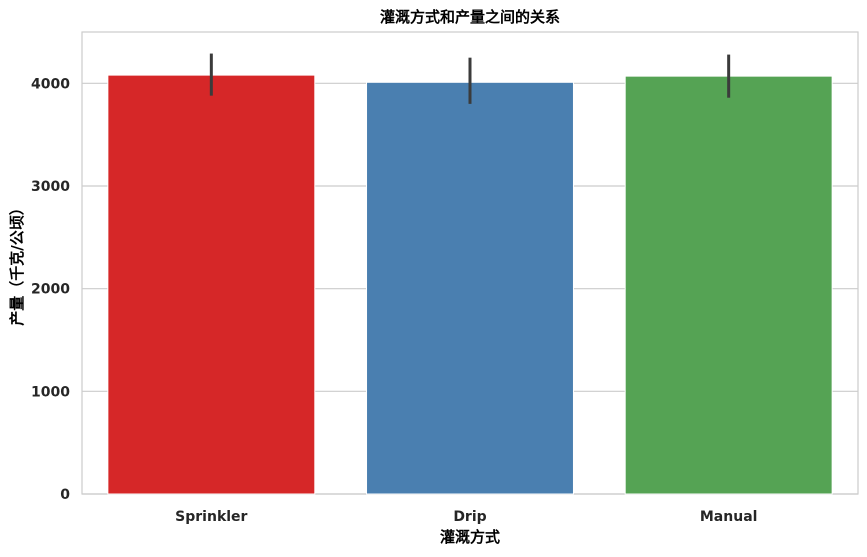 Image resolution: width=867 pixels, height=557 pixels. Describe the element at coordinates (65, 495) in the screenshot. I see `y-tick-label: 0` at that location.